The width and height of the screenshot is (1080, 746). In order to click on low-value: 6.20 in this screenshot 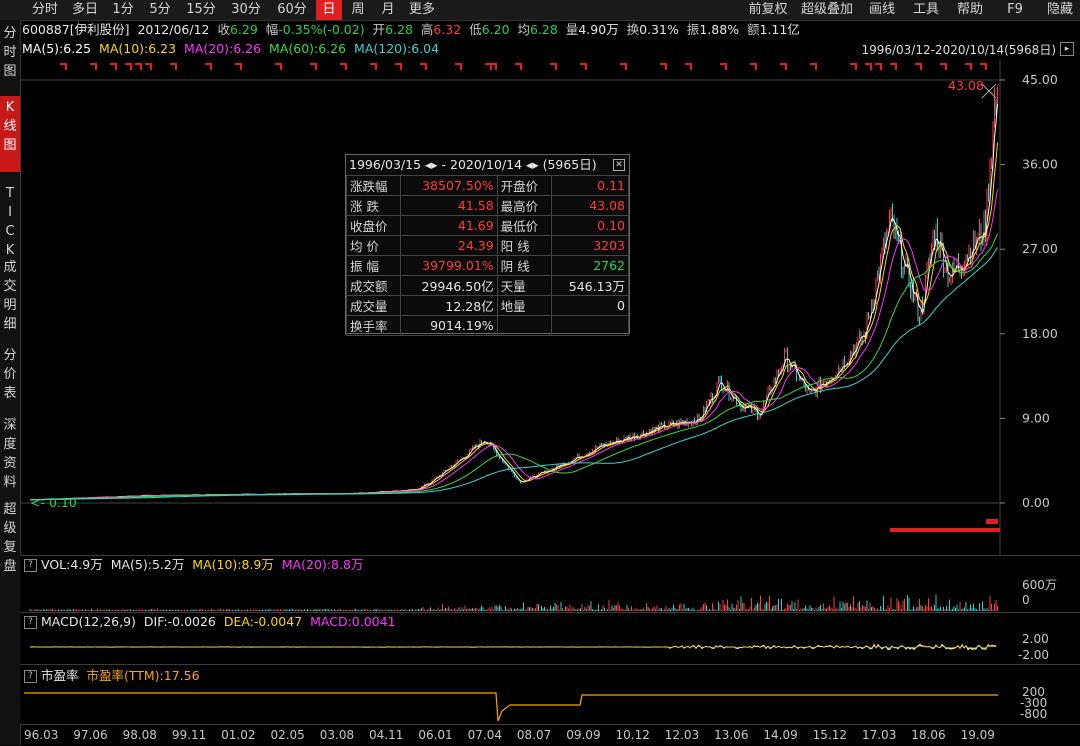, I will do `click(495, 29)`.